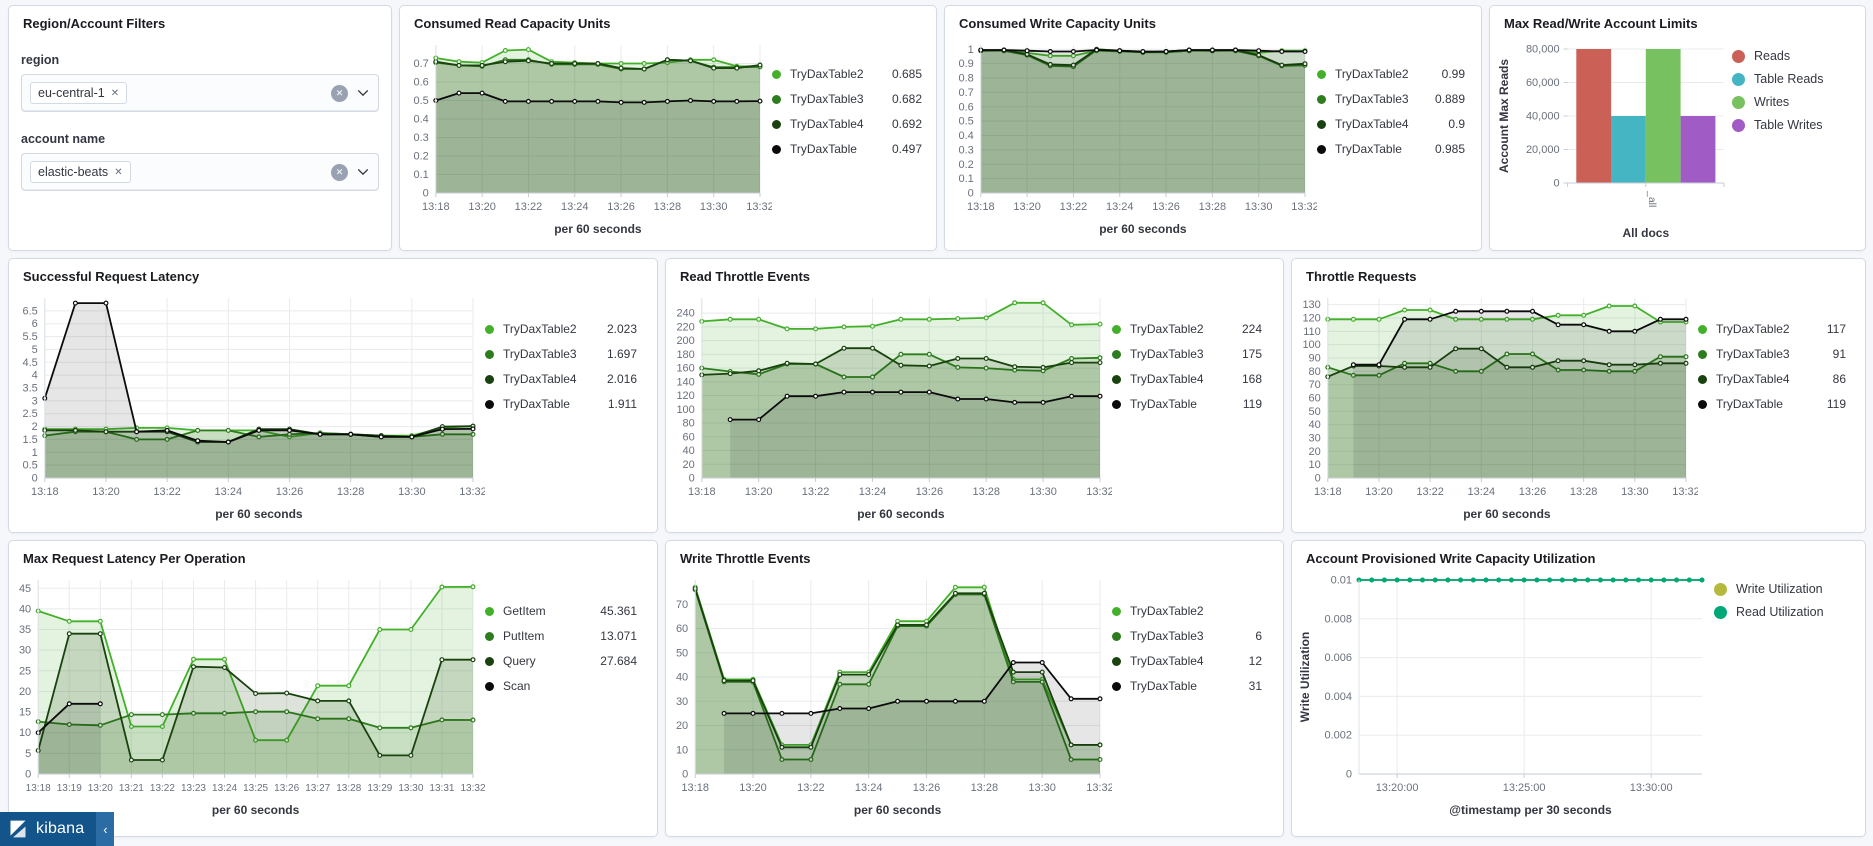 The image size is (1873, 846). What do you see at coordinates (1772, 56) in the screenshot?
I see `legend-label: Reads` at bounding box center [1772, 56].